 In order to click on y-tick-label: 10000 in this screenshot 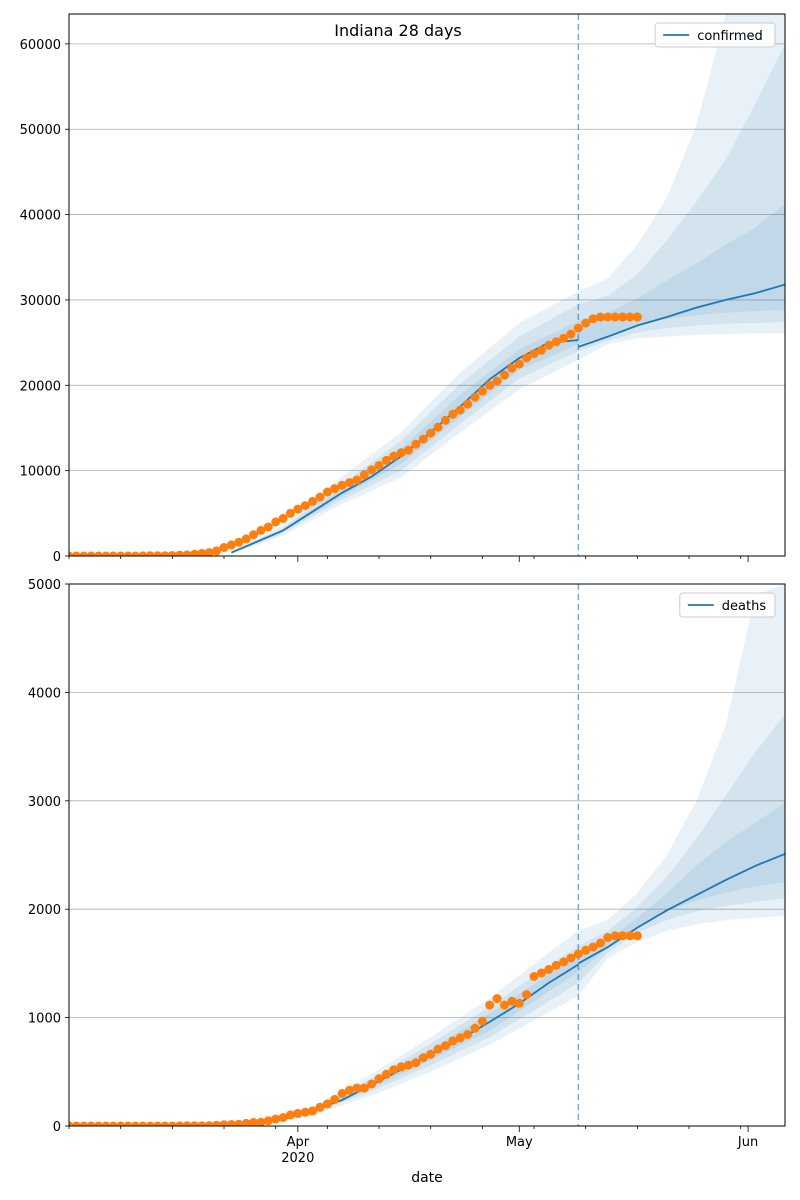, I will do `click(40, 472)`.